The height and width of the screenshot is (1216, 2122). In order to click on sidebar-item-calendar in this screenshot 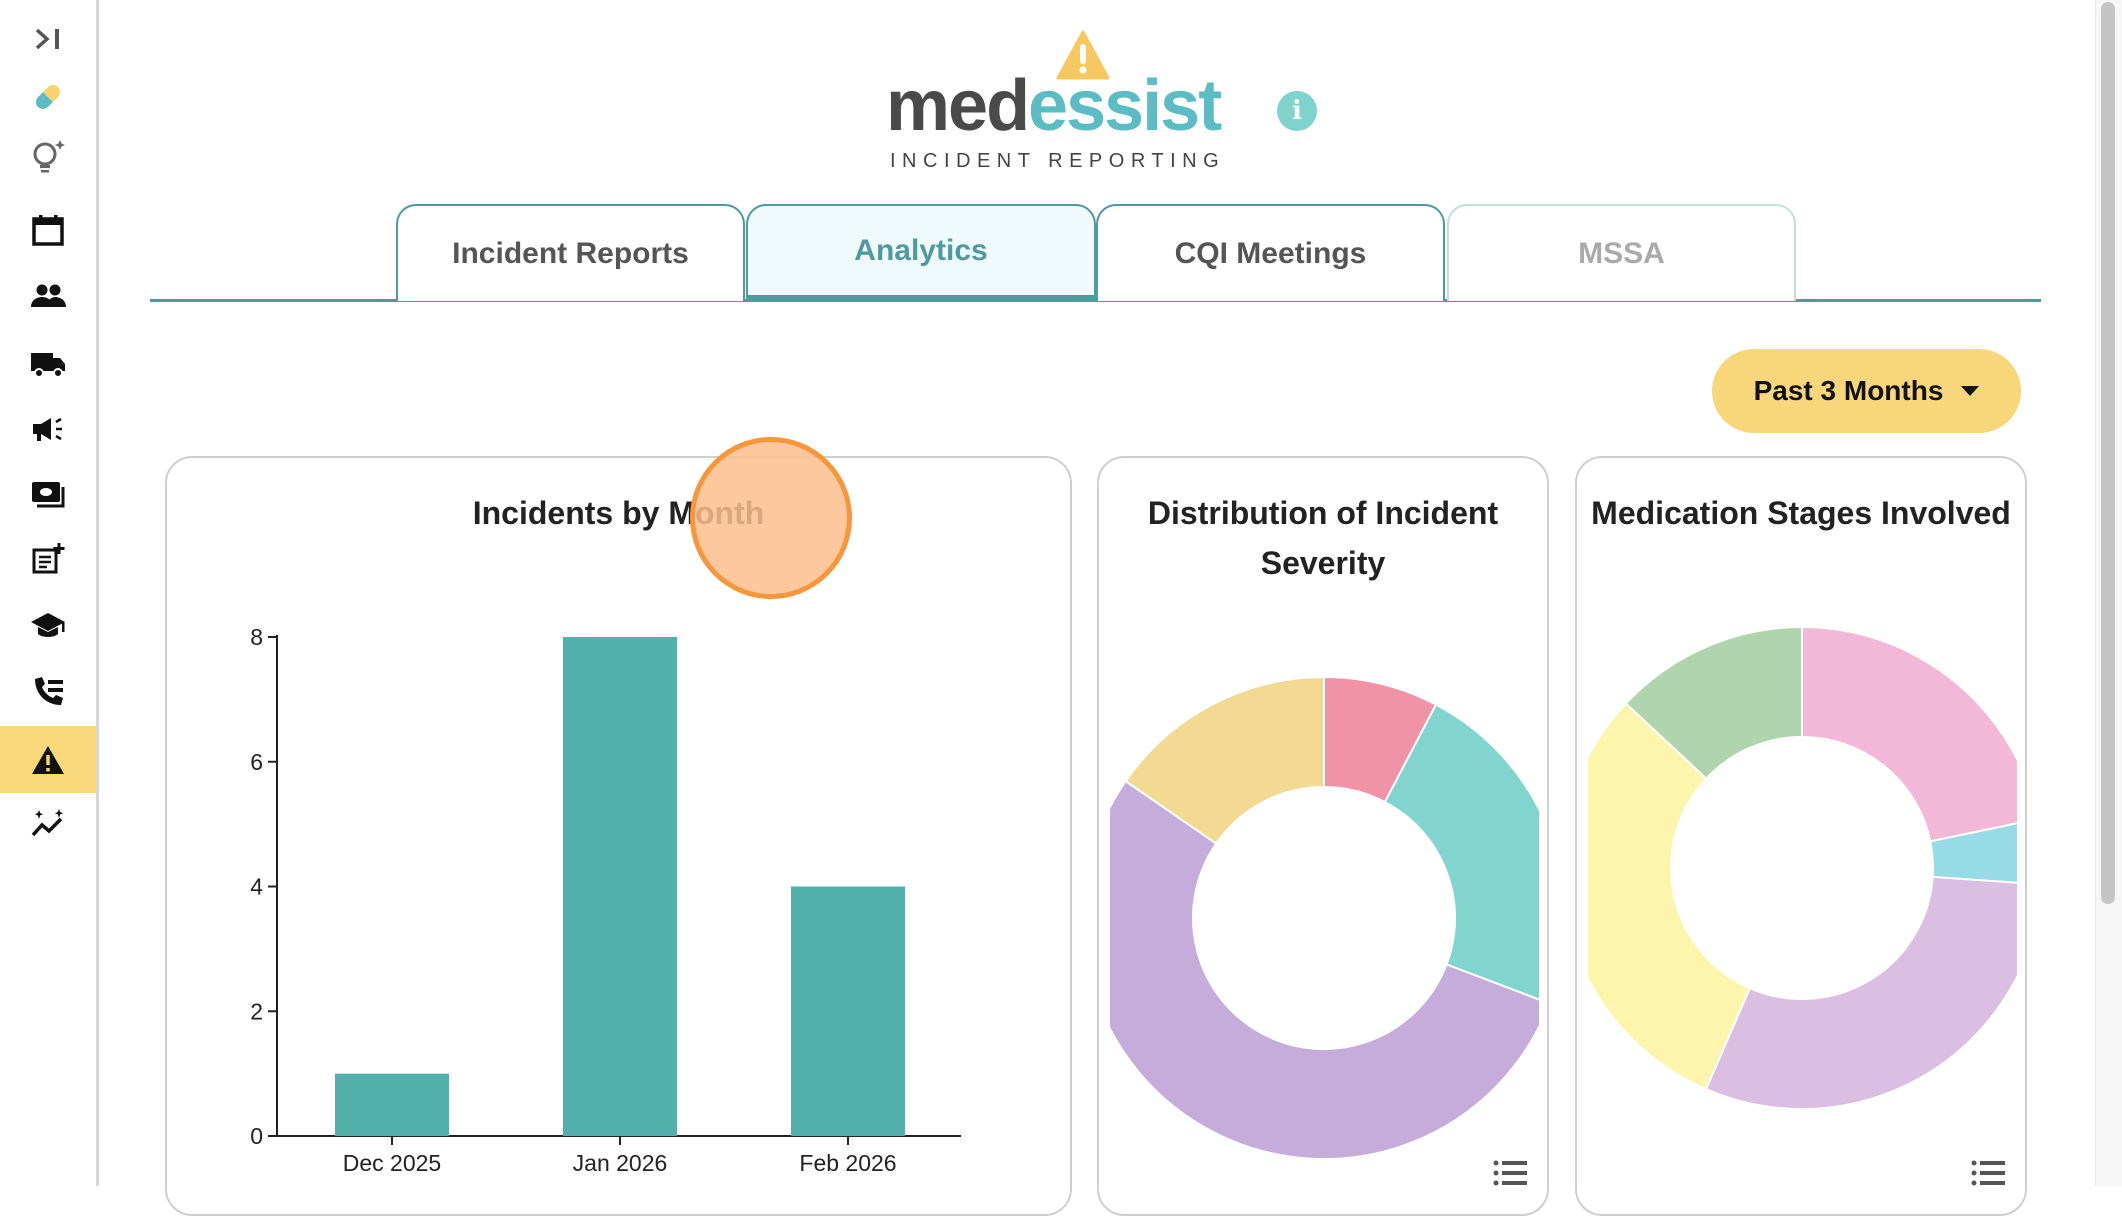, I will do `click(48, 230)`.